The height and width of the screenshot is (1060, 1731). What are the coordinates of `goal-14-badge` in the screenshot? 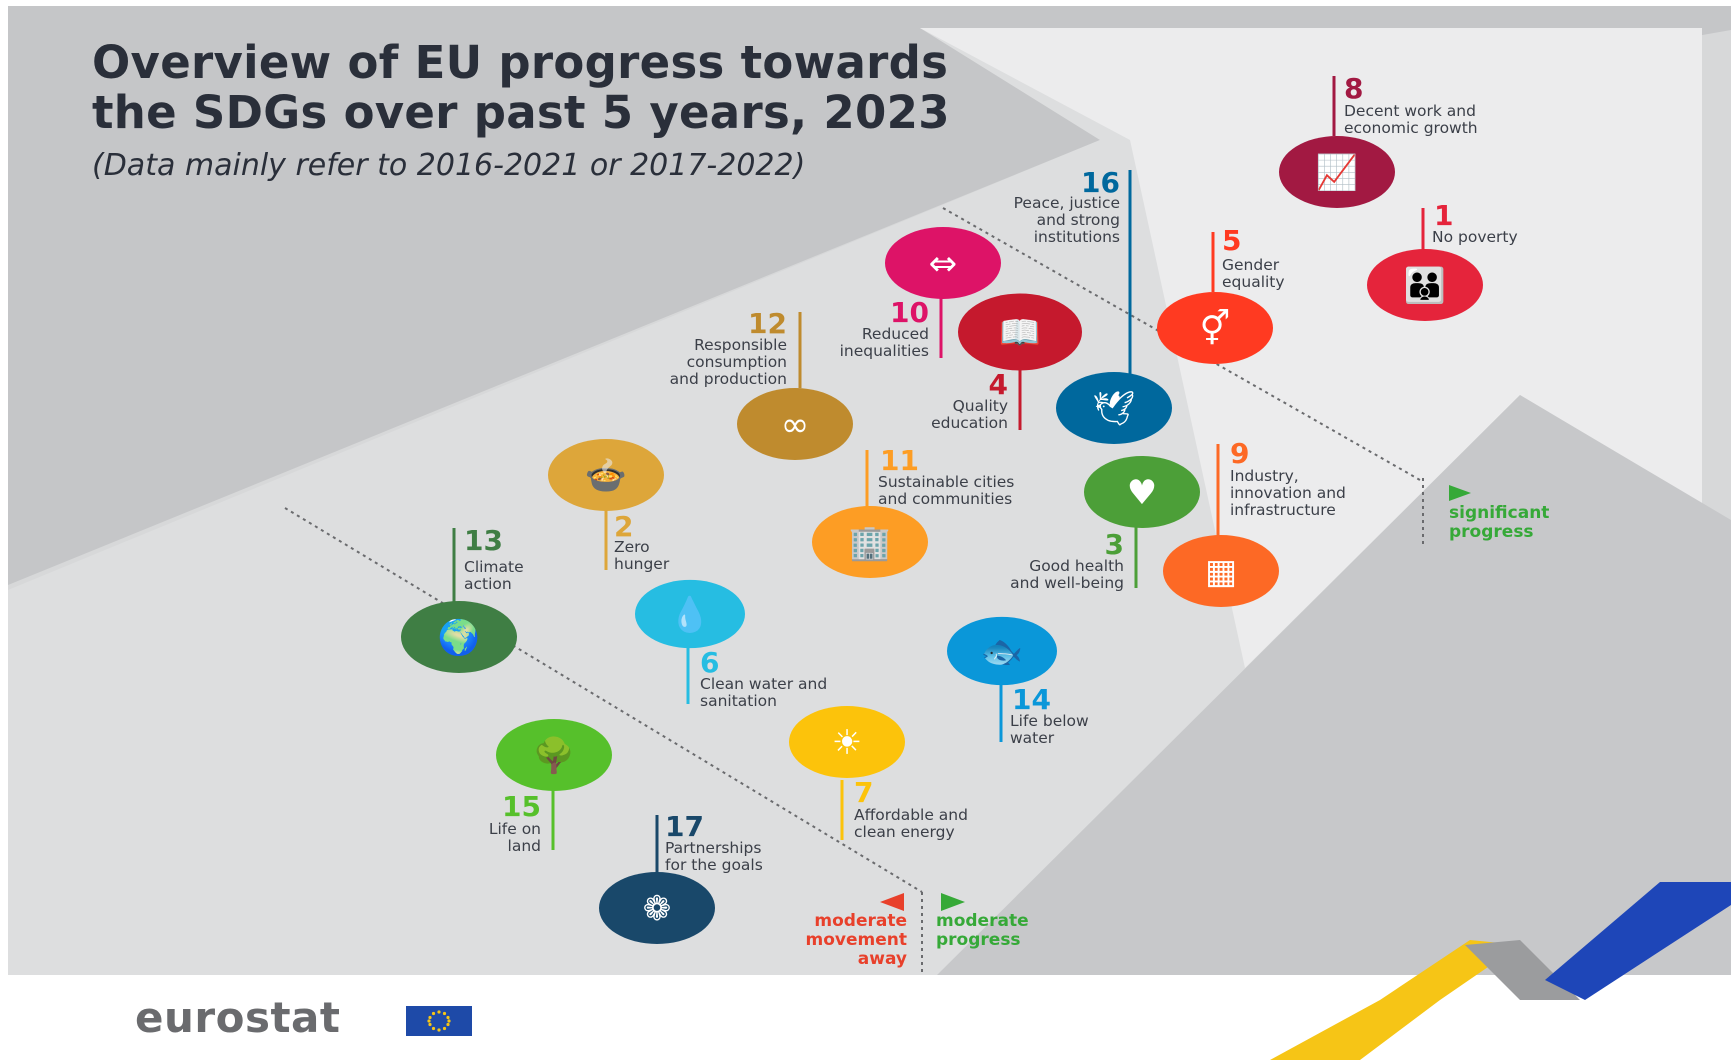 It's located at (1002, 651).